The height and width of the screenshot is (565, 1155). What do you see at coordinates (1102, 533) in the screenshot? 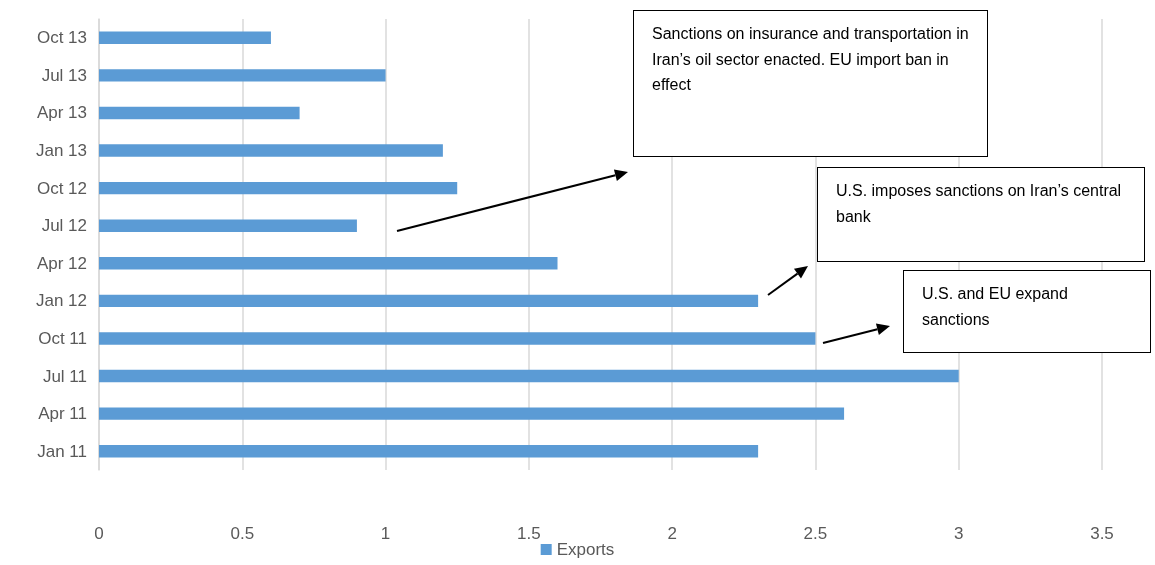
I see `x-tick-label: 3.5` at bounding box center [1102, 533].